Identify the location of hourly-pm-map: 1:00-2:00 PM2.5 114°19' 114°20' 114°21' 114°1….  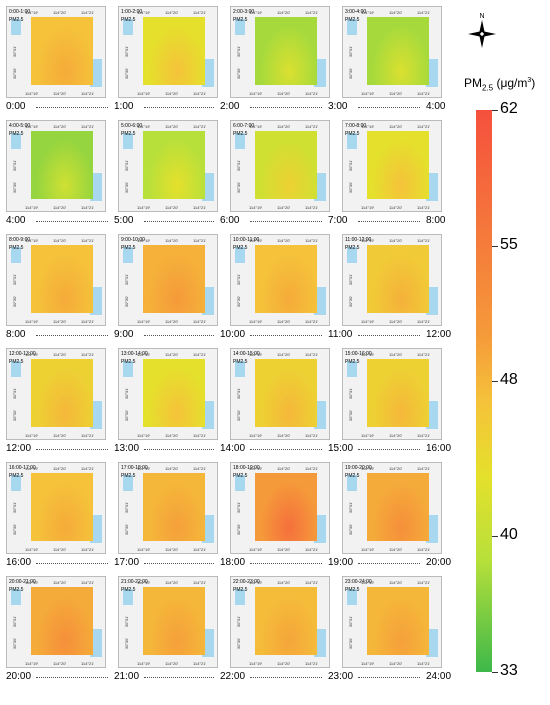
(168, 52).